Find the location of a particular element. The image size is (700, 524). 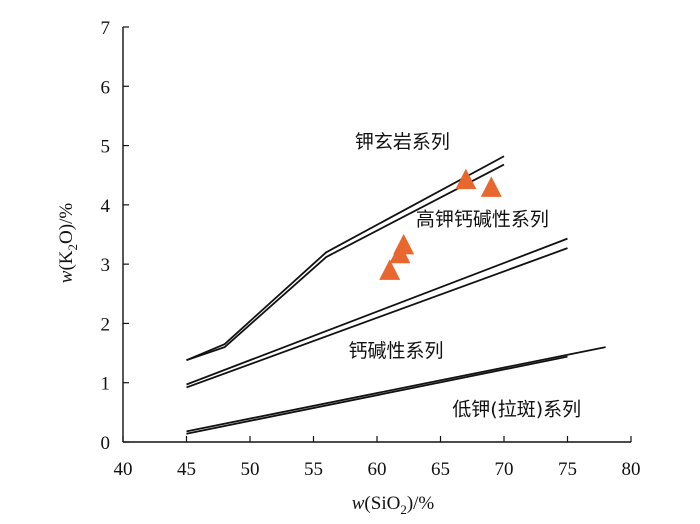

y-tick-label: 1 is located at coordinates (106, 384).